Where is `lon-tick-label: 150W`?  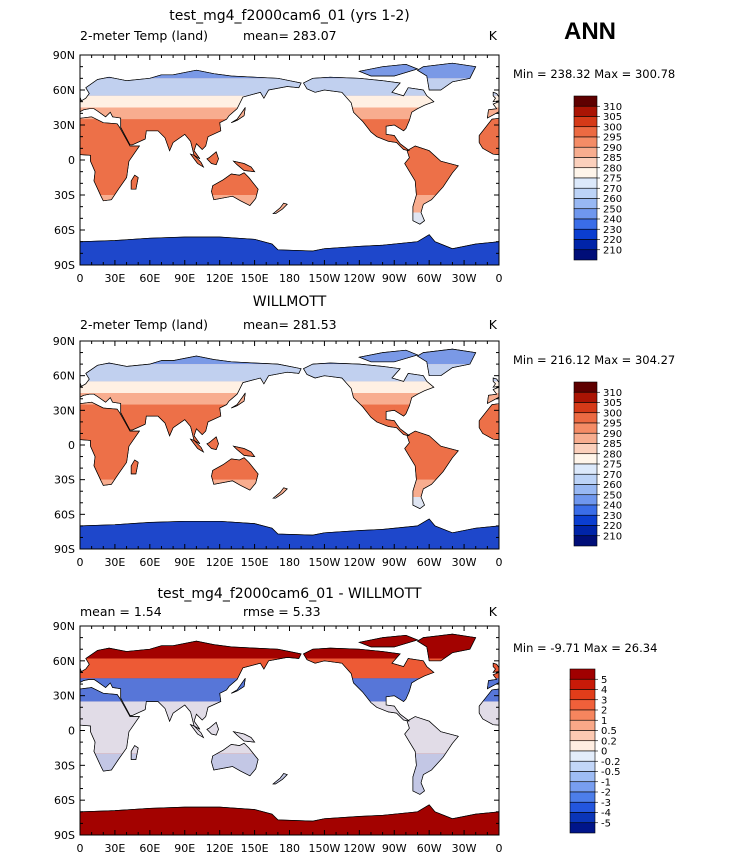
lon-tick-label: 150W is located at coordinates (324, 562).